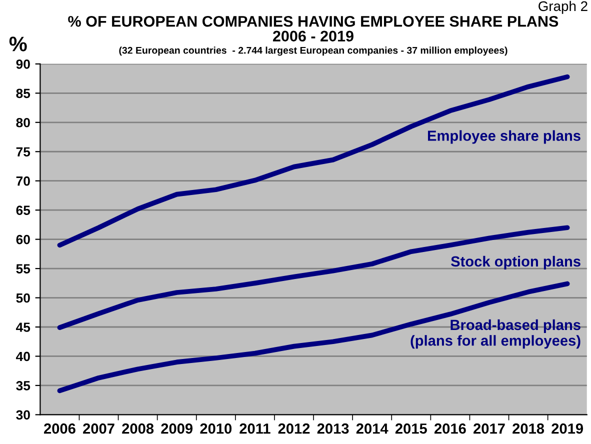 The image size is (591, 444). I want to click on y-tick-label: 55, so click(23, 269).